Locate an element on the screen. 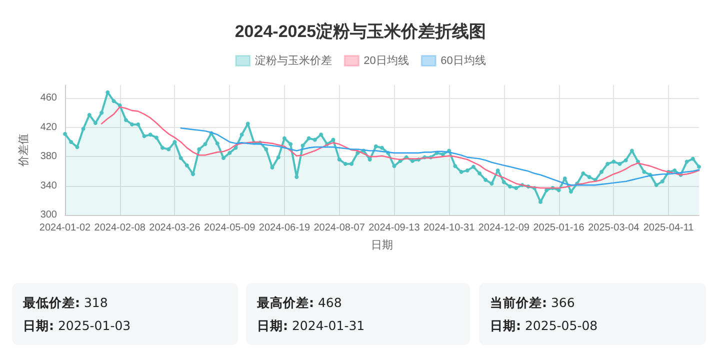 The image size is (721, 352). y-tick-label: 420 is located at coordinates (49, 127).